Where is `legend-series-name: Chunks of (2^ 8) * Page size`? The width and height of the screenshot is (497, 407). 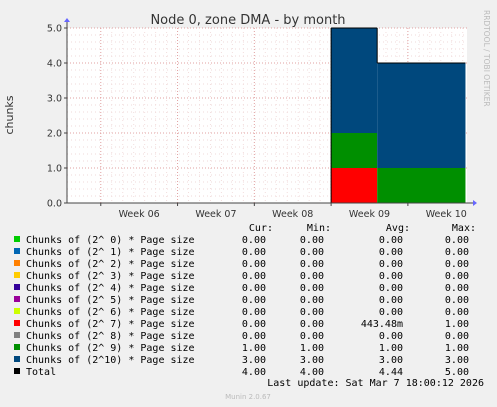 legend-series-name: Chunks of (2^ 8) * Page size is located at coordinates (110, 336).